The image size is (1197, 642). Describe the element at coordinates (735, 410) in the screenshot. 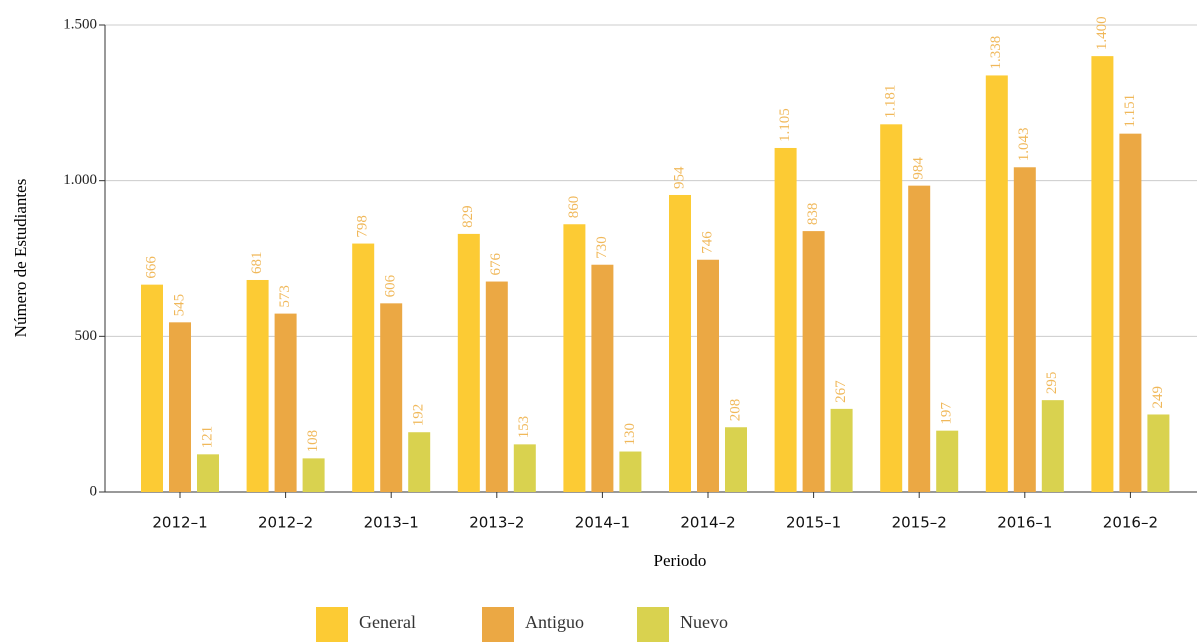

I see `data-label: 208` at that location.